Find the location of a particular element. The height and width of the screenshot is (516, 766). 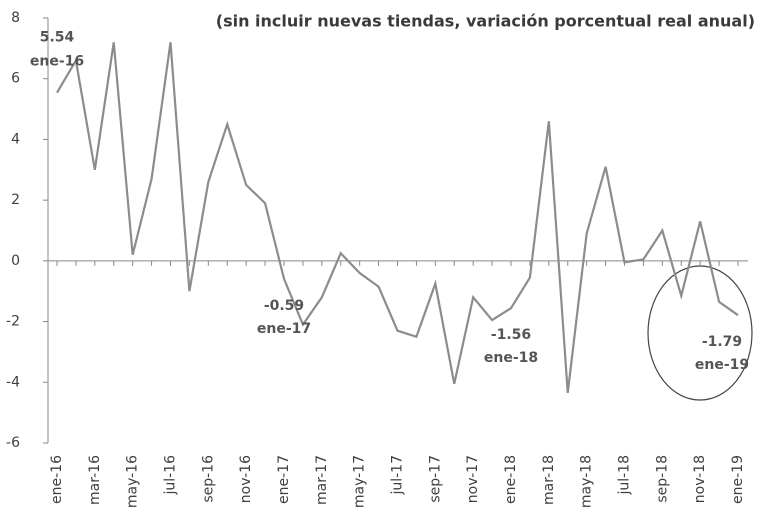

y-tick-label: 2 is located at coordinates (15, 200).